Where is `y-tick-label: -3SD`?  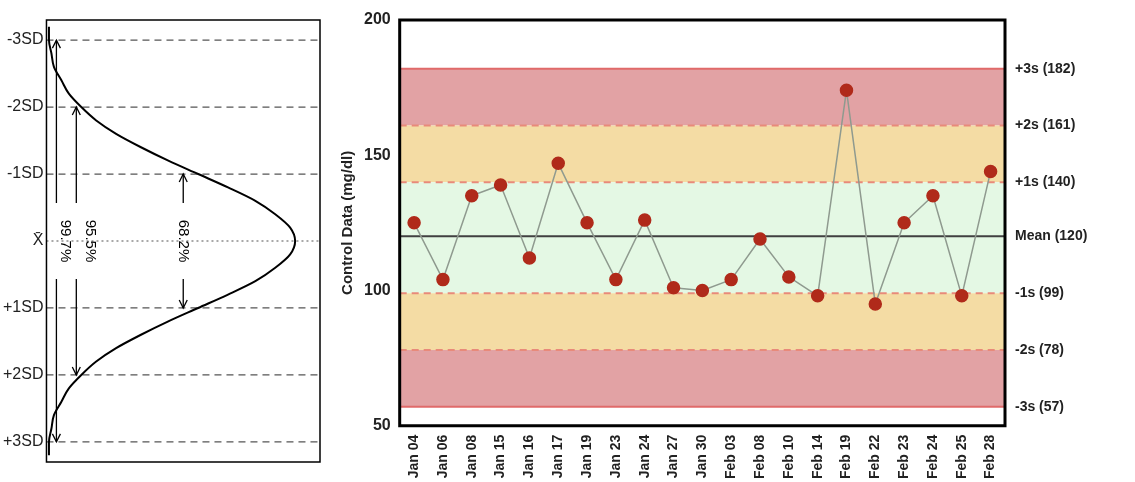
y-tick-label: -3SD is located at coordinates (25, 39).